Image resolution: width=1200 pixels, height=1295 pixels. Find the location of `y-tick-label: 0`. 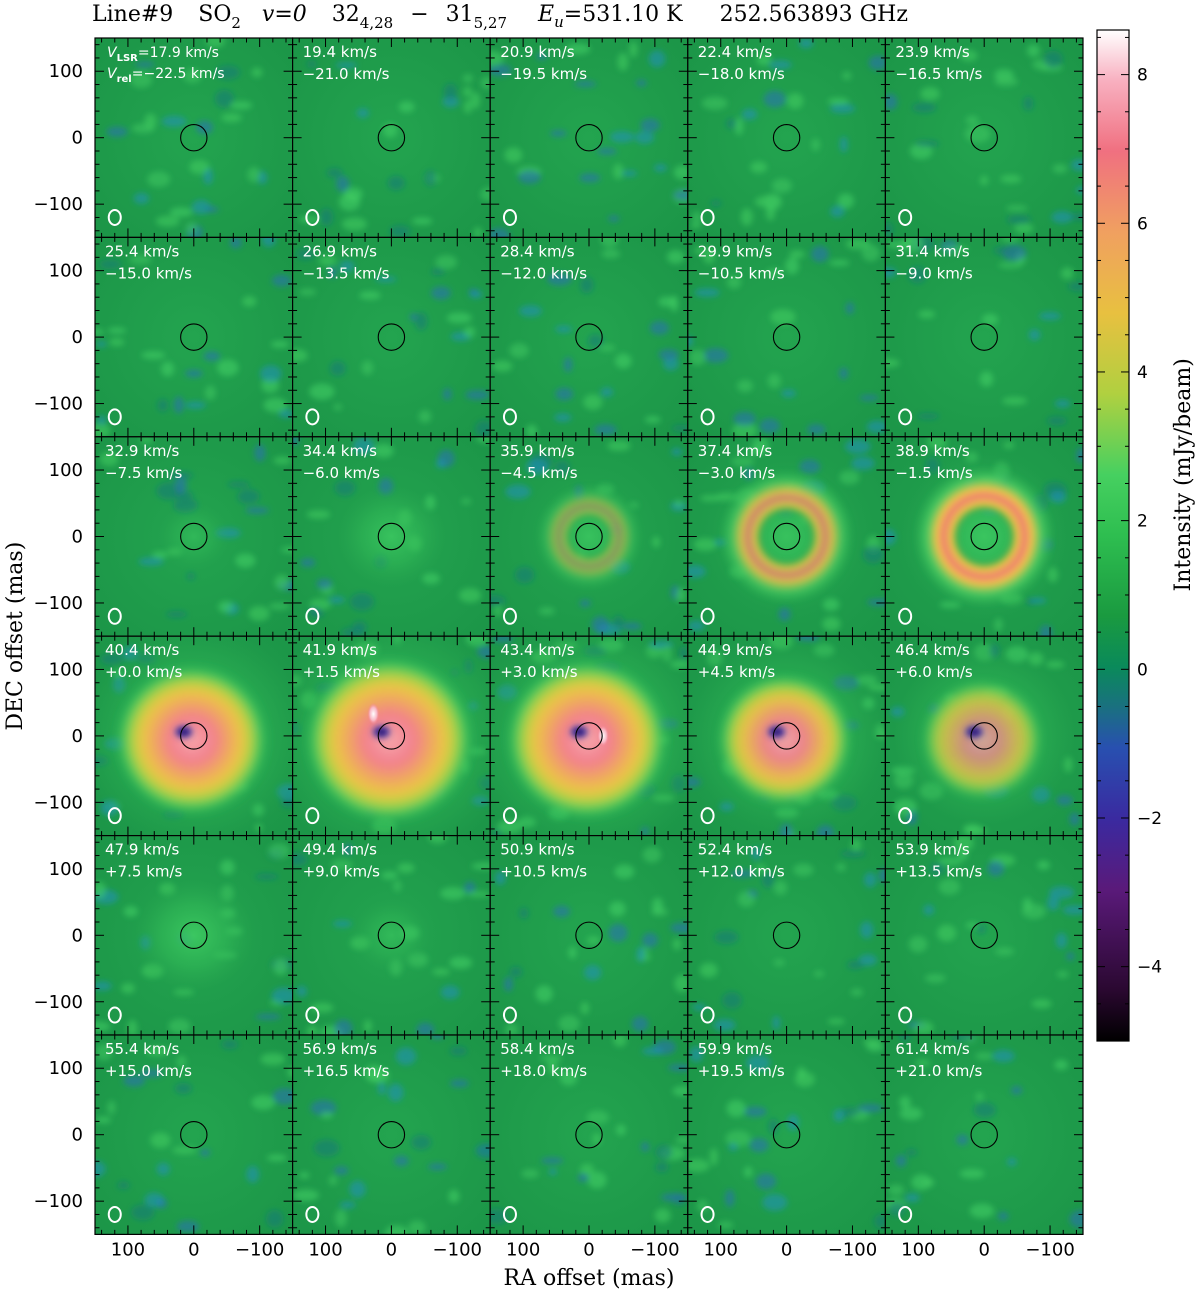

y-tick-label: 0 is located at coordinates (77, 138).